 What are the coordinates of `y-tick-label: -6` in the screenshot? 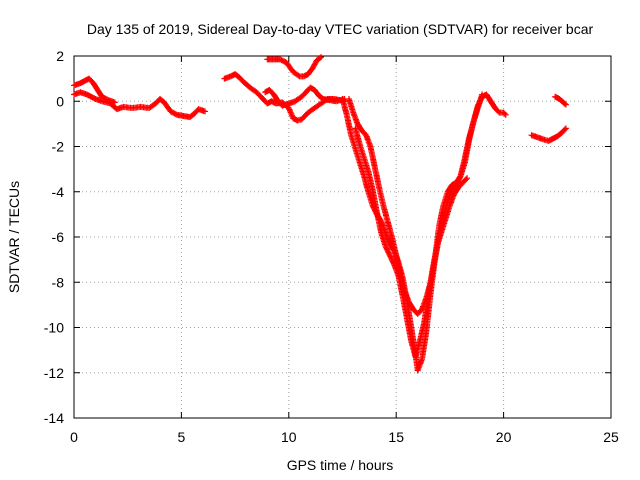 It's located at (58, 237).